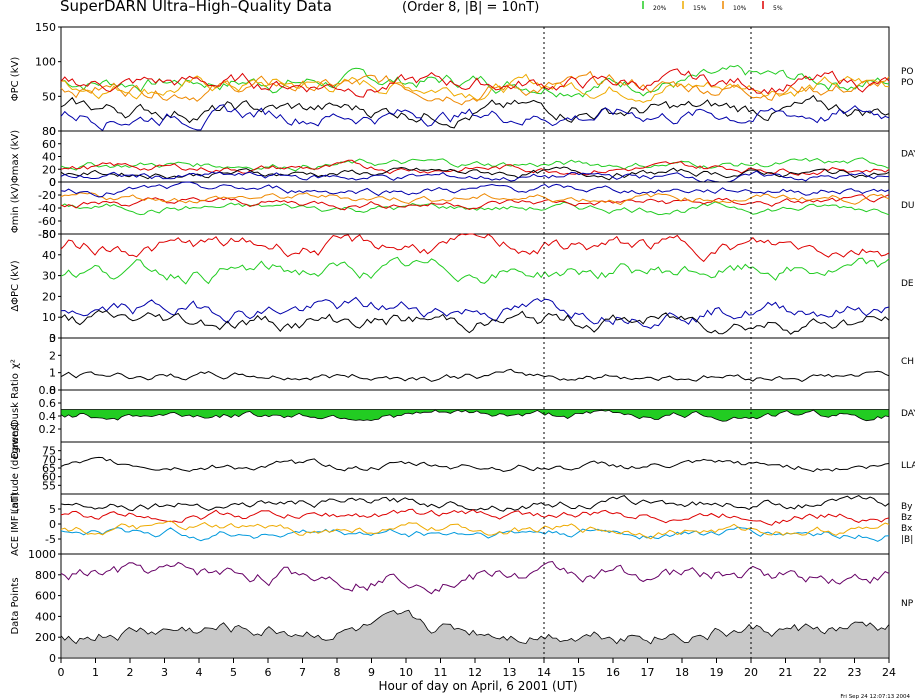 This screenshot has width=915, height=700. Describe the element at coordinates (544, 672) in the screenshot. I see `x-tick-label: 14` at that location.